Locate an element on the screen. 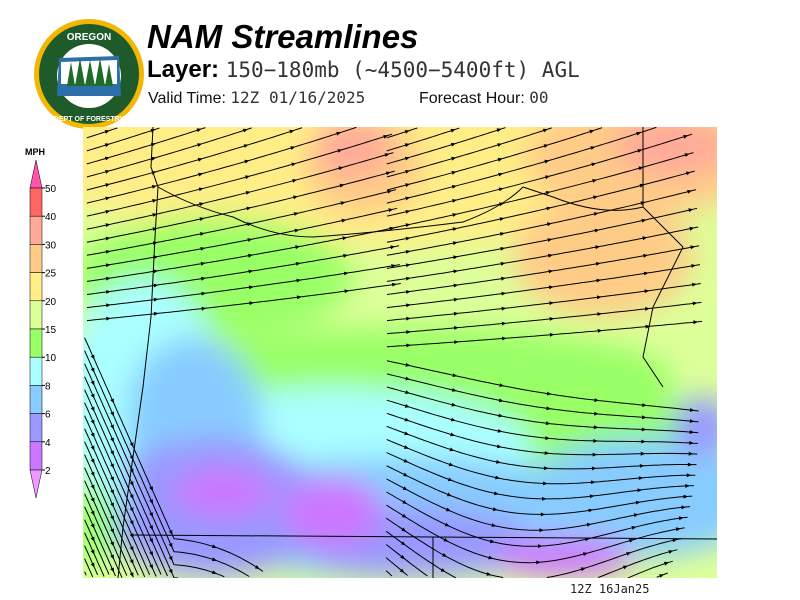 This screenshot has width=800, height=600. page-title: NAM Streamlines is located at coordinates (283, 36).